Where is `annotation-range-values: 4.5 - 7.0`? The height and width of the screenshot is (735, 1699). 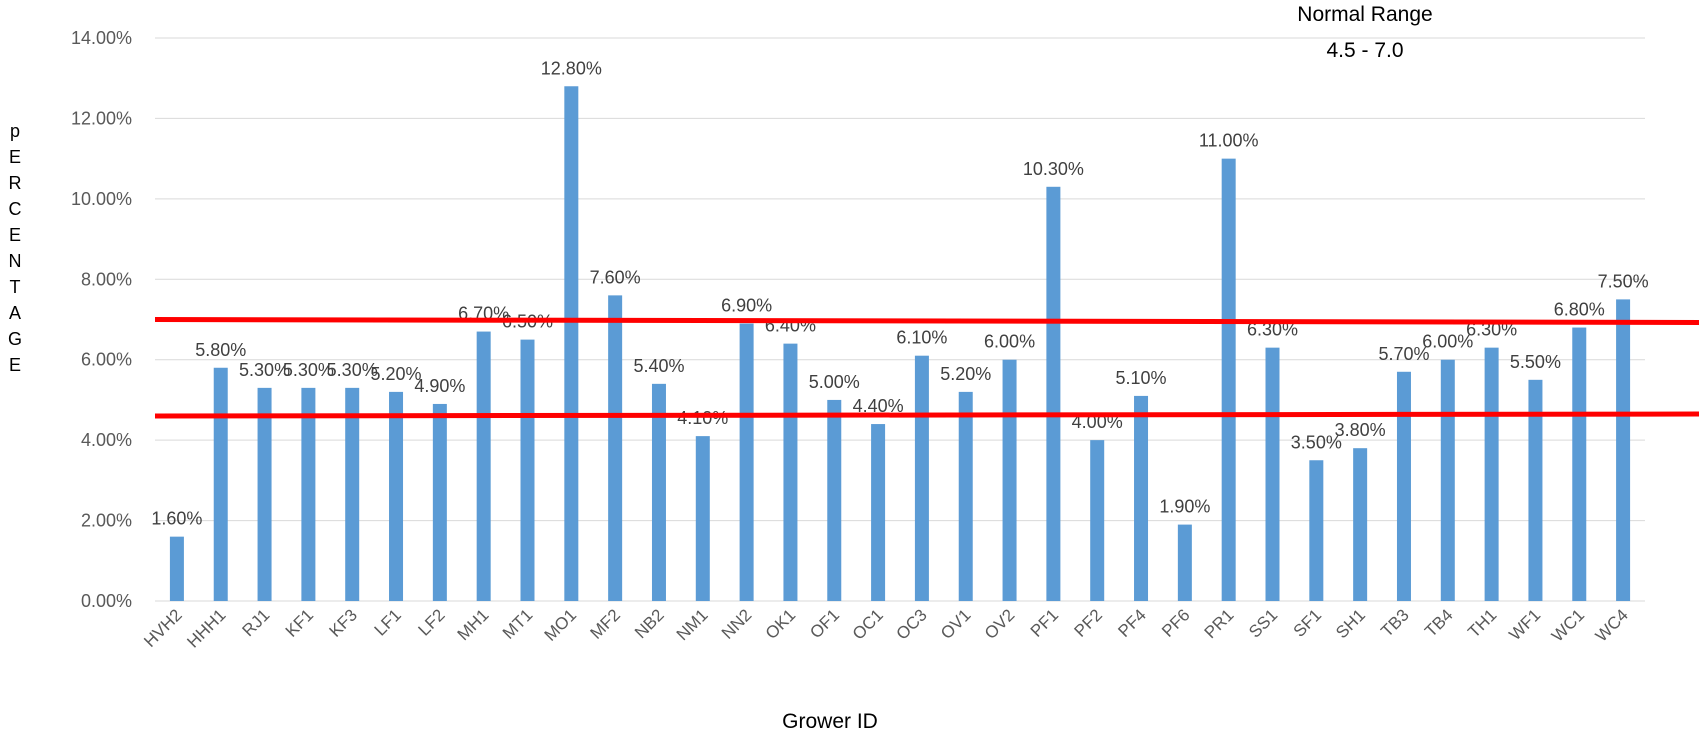
annotation-range-values: 4.5 - 7.0 is located at coordinates (1364, 50).